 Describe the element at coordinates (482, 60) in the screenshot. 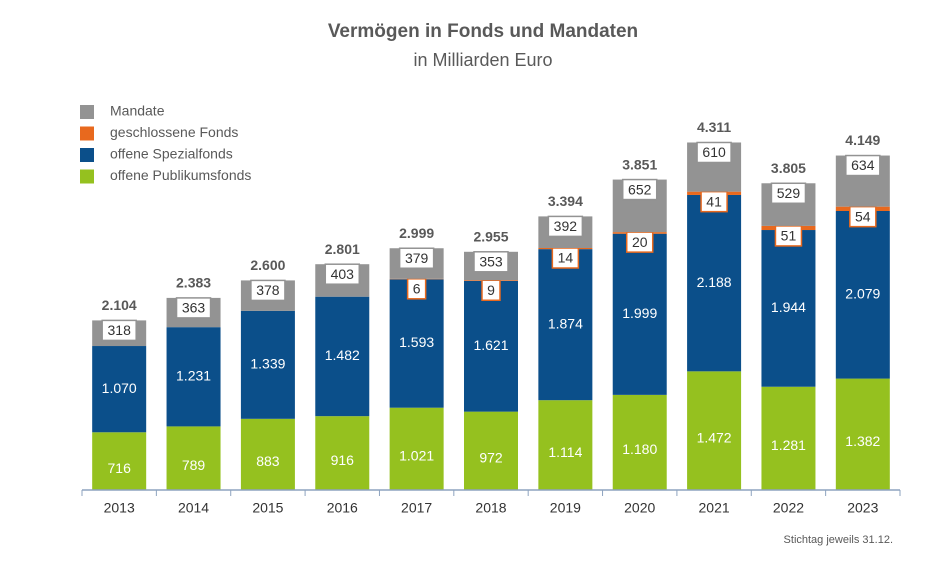

I see `chart-subtitle: in Milliarden Euro` at that location.